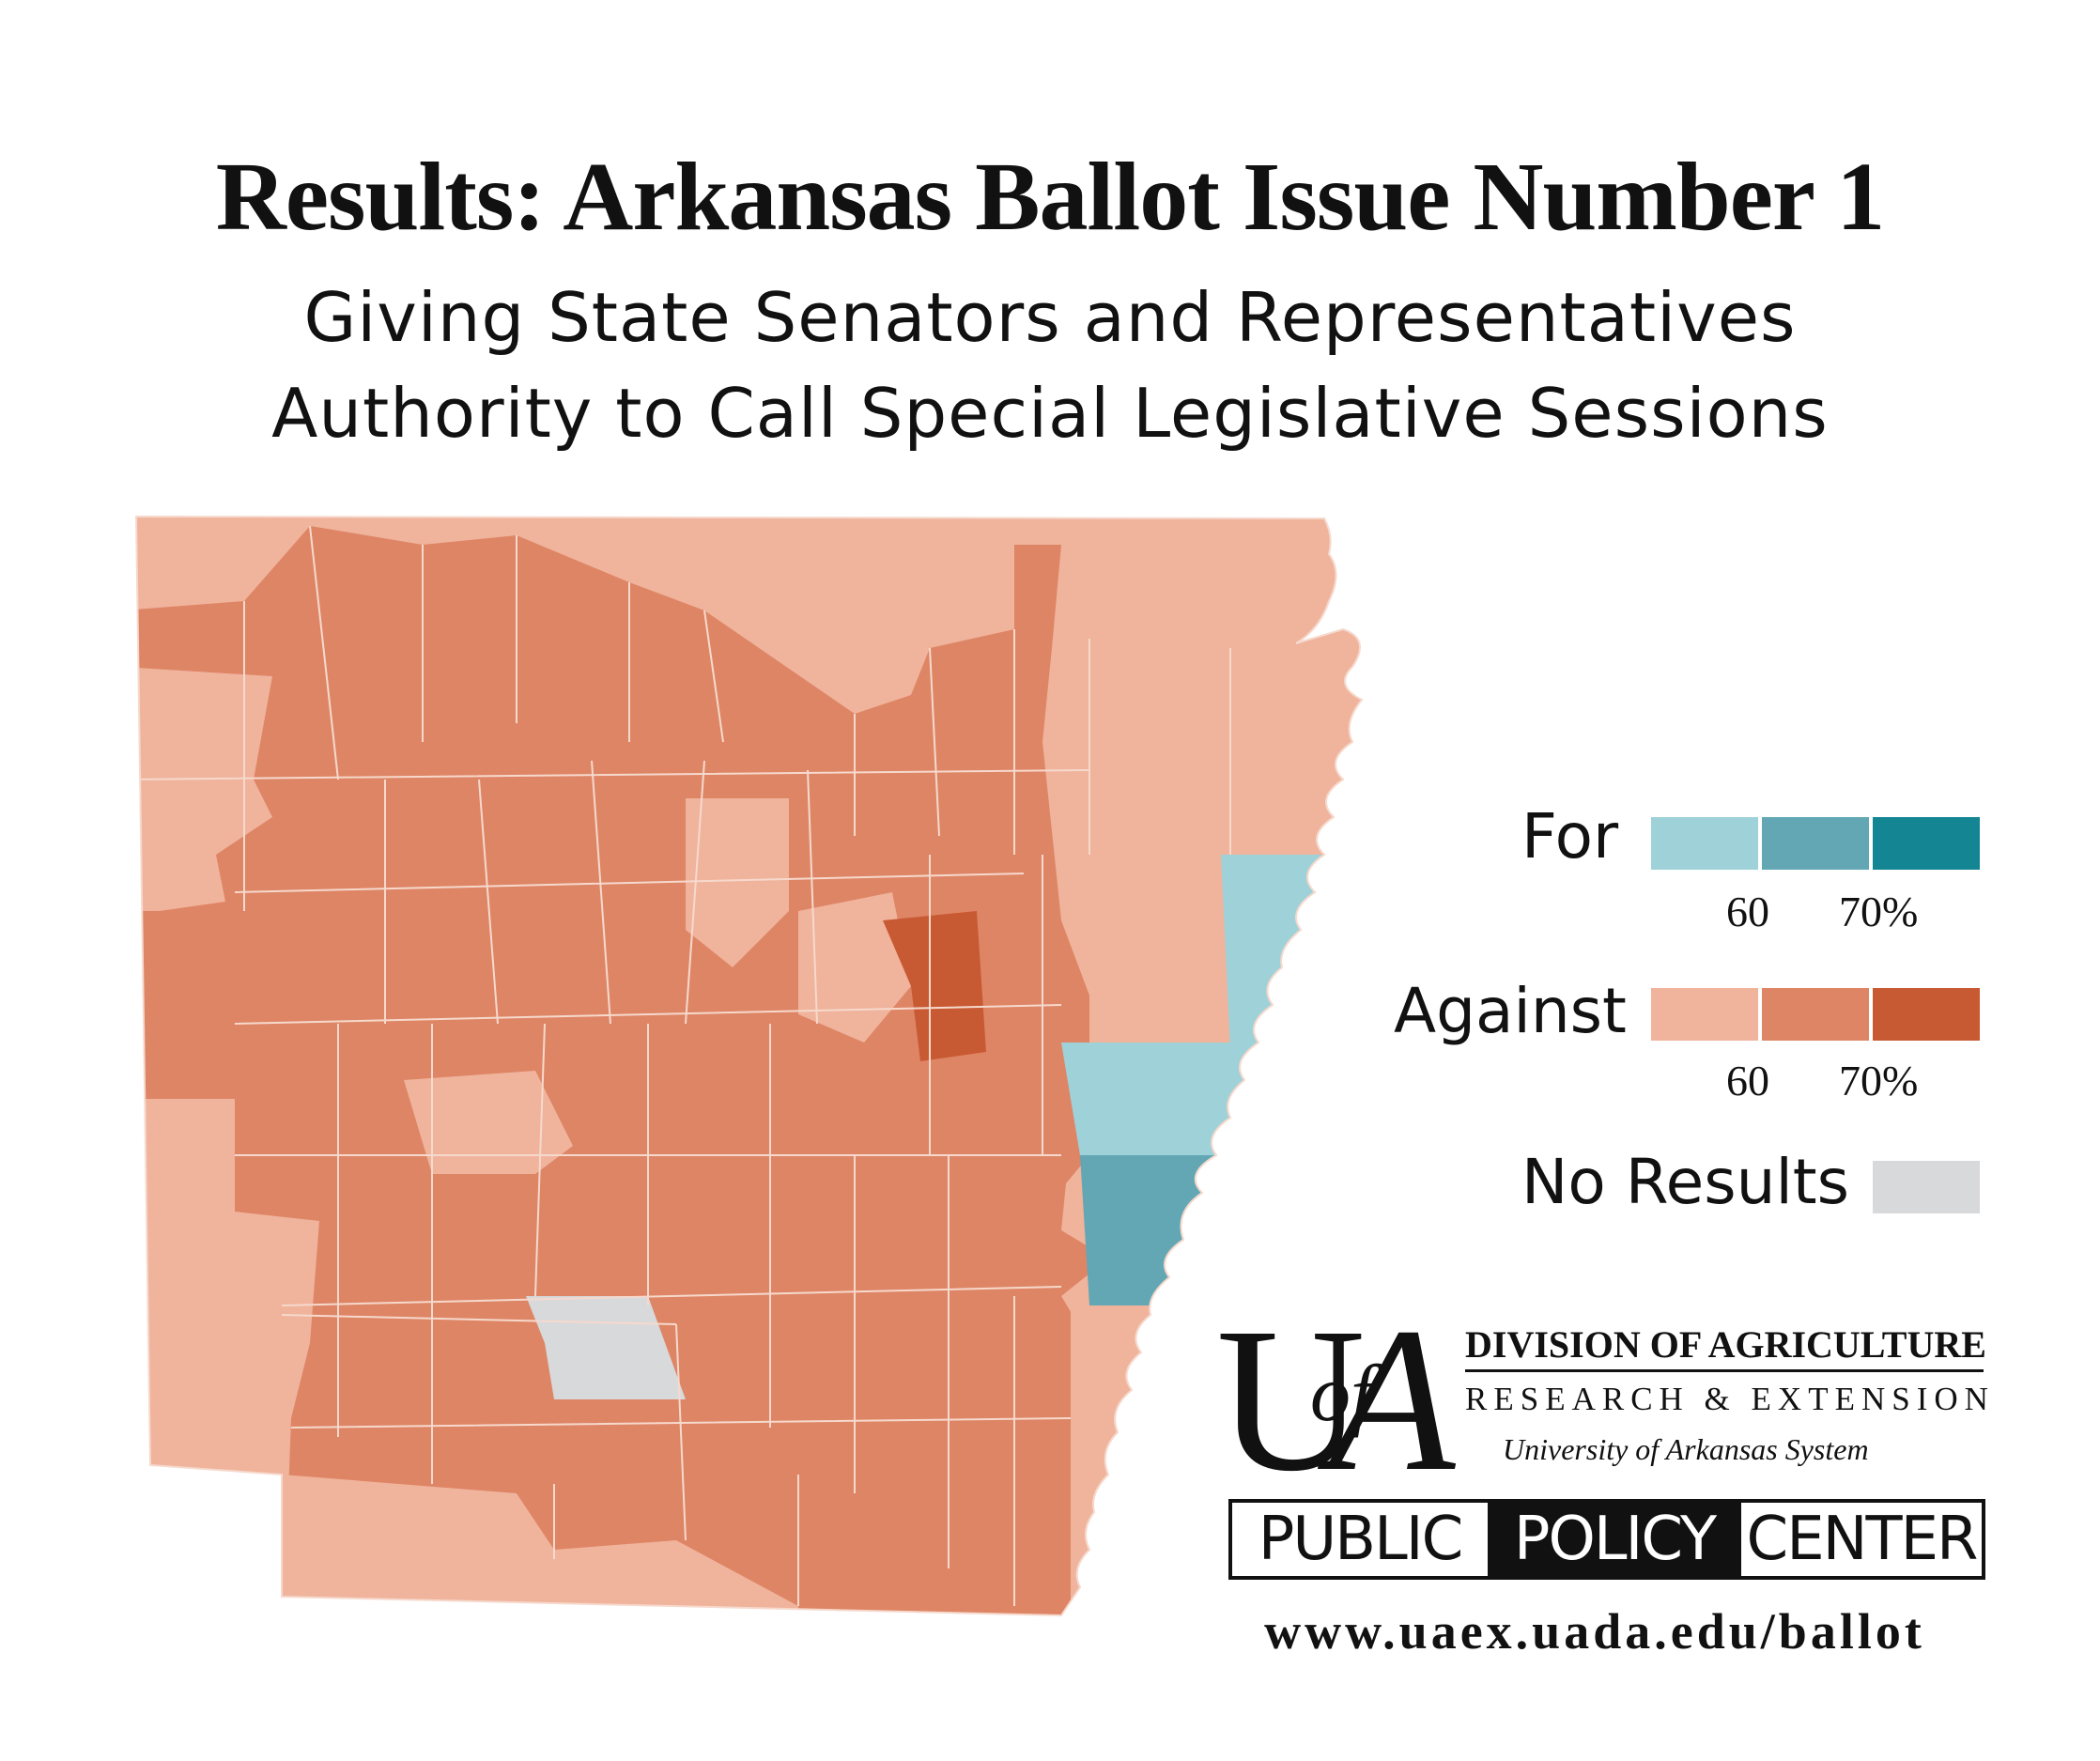  I want to click on legend-against-swatch-low, so click(1705, 1015).